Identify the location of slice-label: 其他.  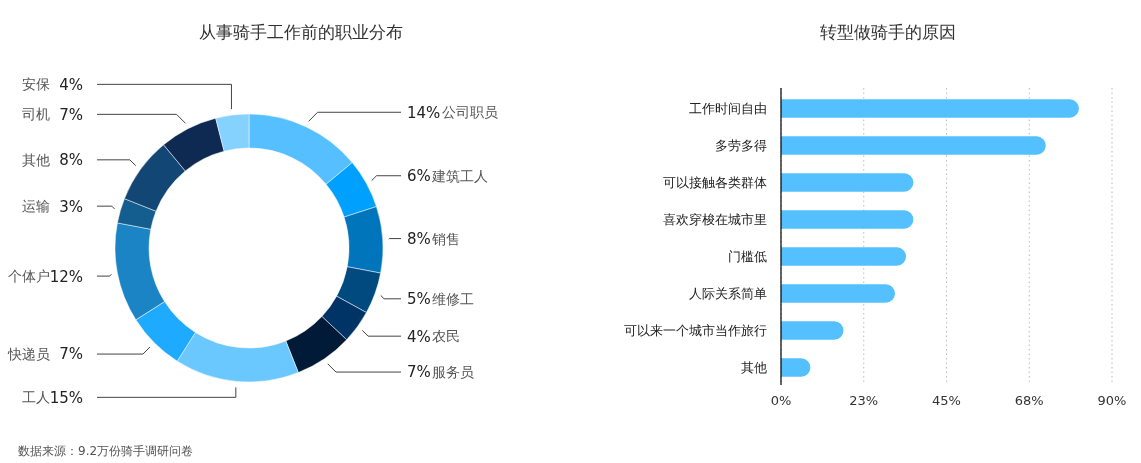
(36, 159).